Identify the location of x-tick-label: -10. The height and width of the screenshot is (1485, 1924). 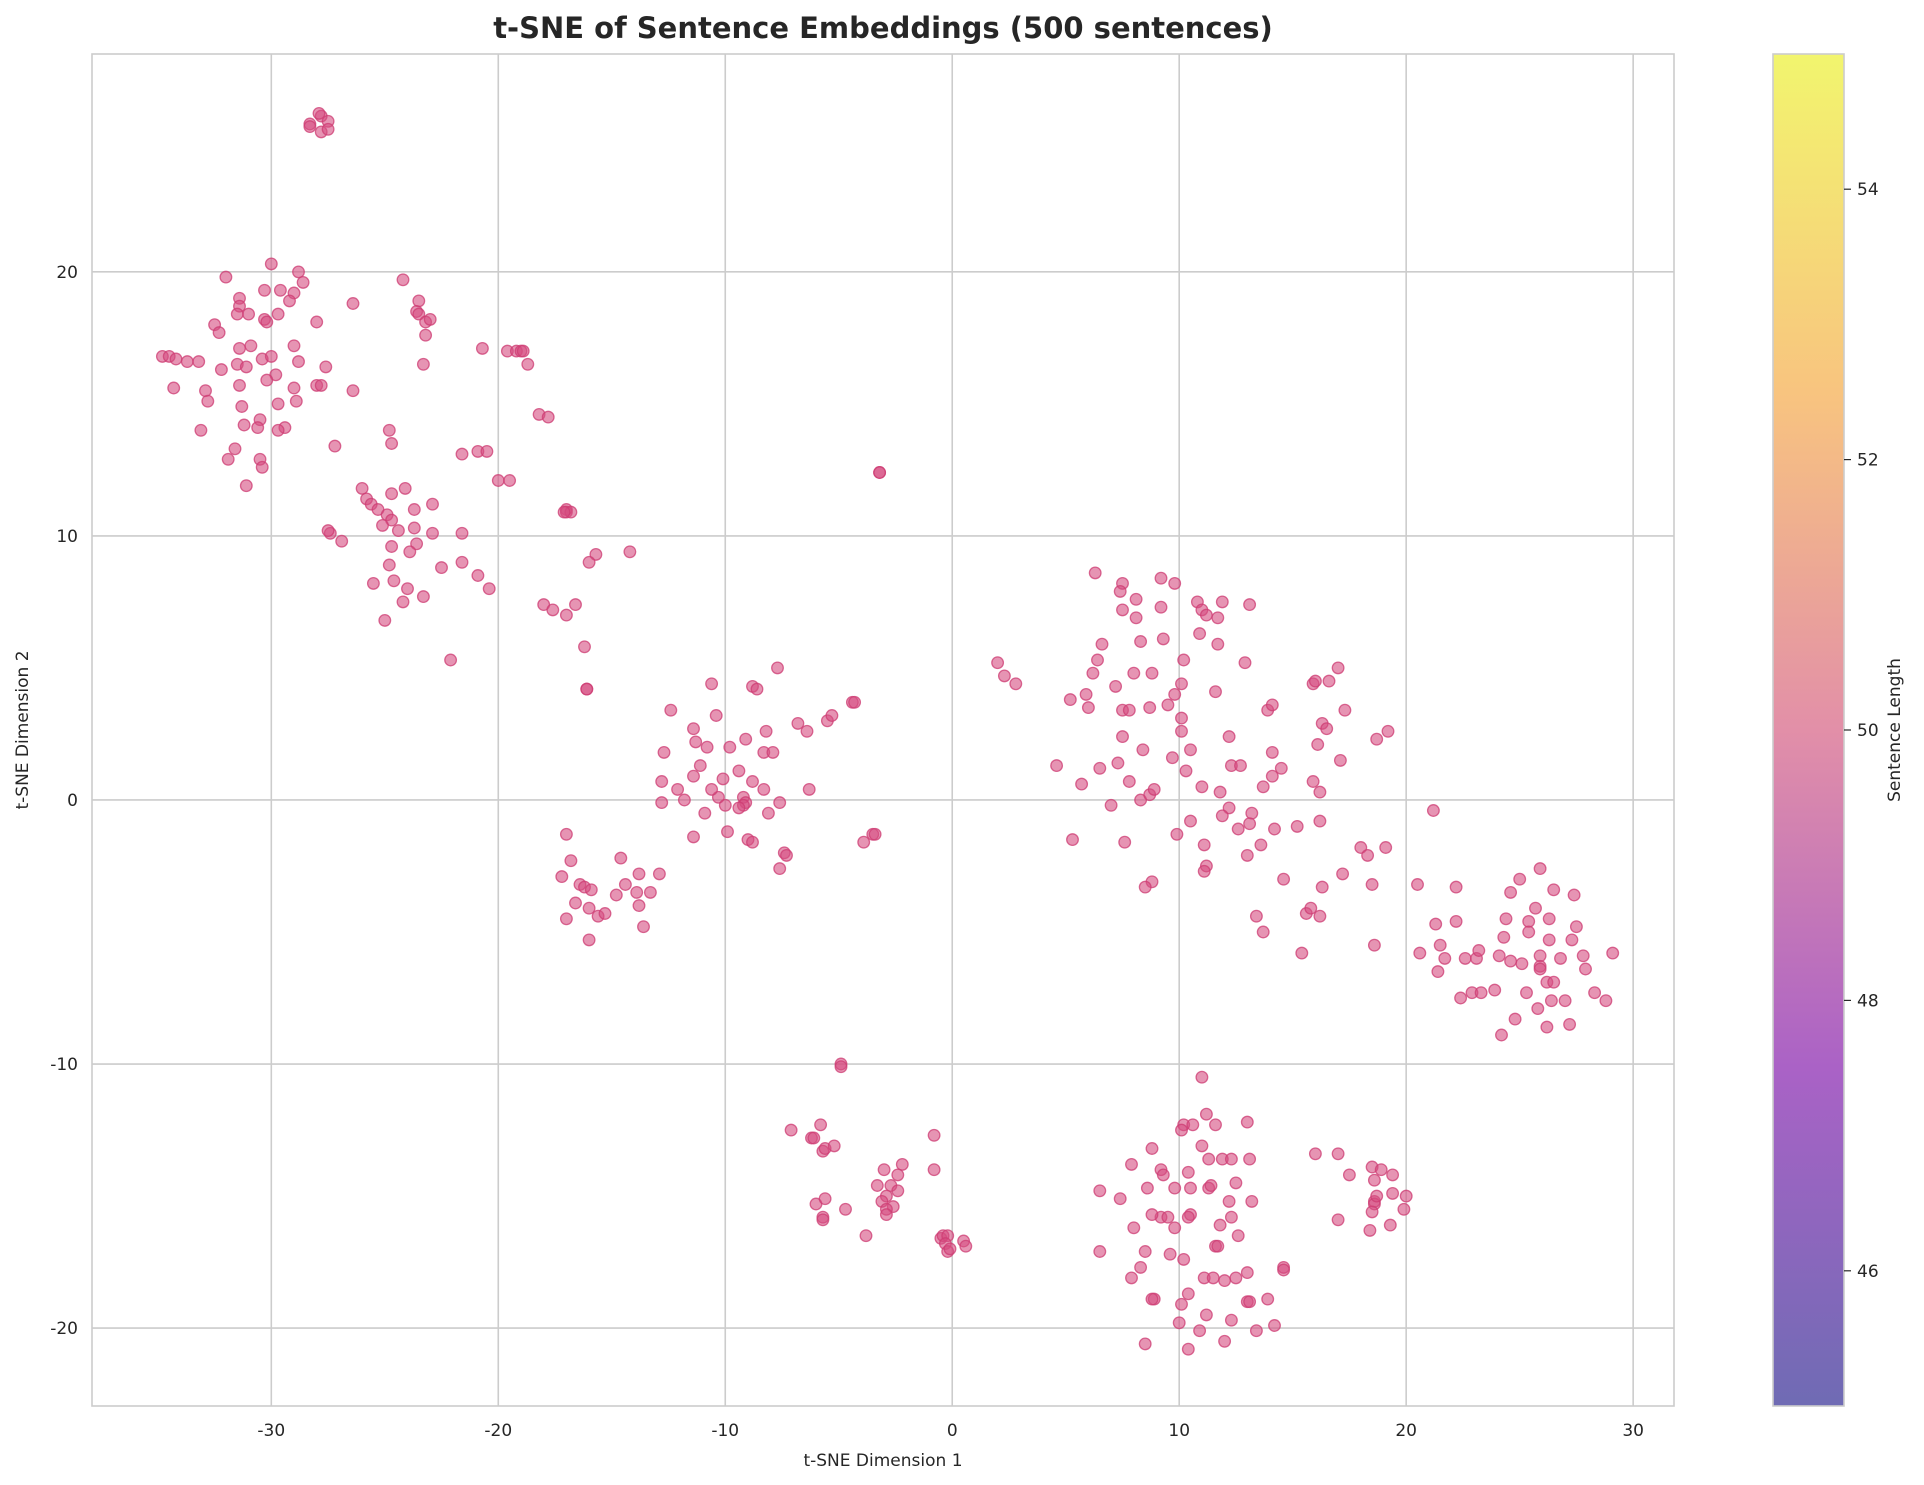
(725, 1431).